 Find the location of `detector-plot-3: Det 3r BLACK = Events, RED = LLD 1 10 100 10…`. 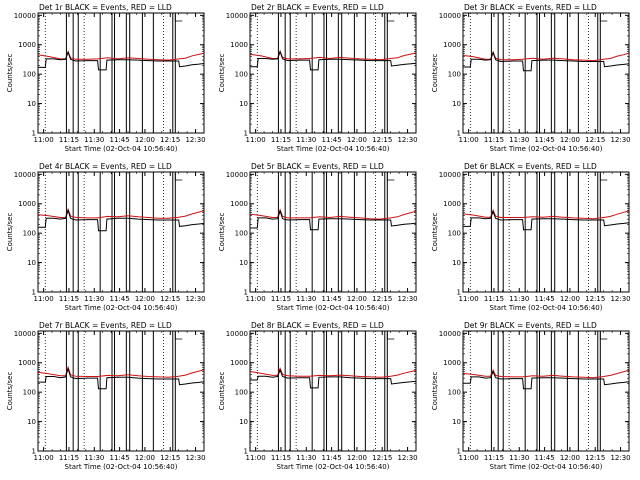

detector-plot-3: Det 3r BLACK = Events, RED = LLD 1 10 100 10… is located at coordinates (531, 78).